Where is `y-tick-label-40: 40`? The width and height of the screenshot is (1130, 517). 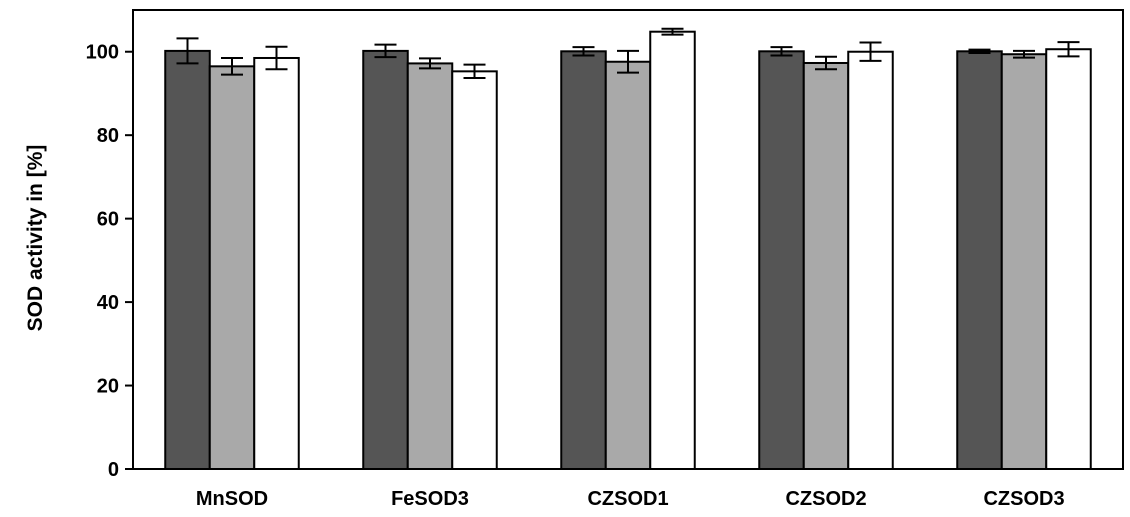 y-tick-label-40: 40 is located at coordinates (108, 303).